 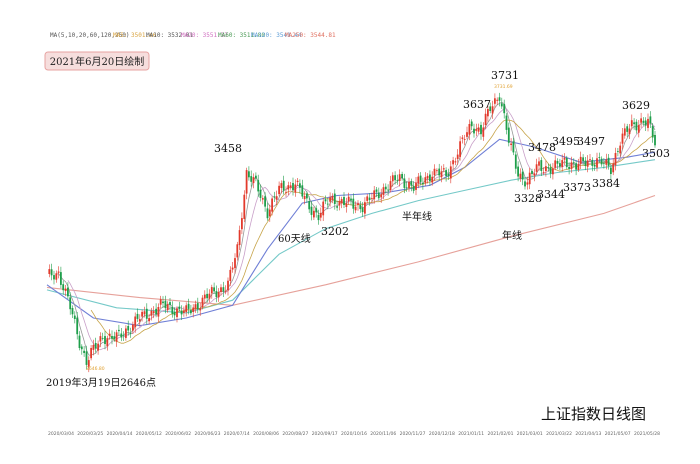 I want to click on x-tick-label: 2020/07/14, so click(x=237, y=434).